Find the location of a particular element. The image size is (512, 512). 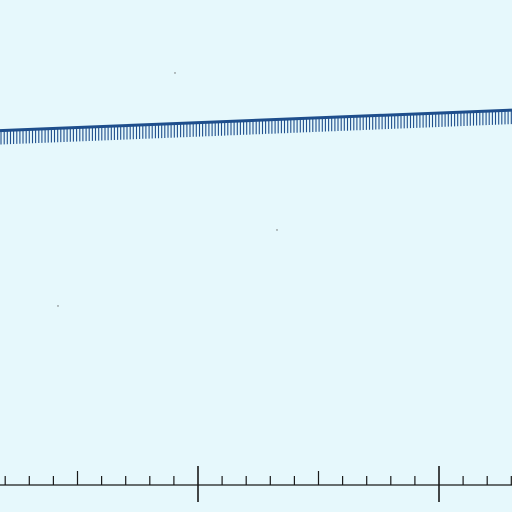

hatched-boundary-line is located at coordinates (256, 126).